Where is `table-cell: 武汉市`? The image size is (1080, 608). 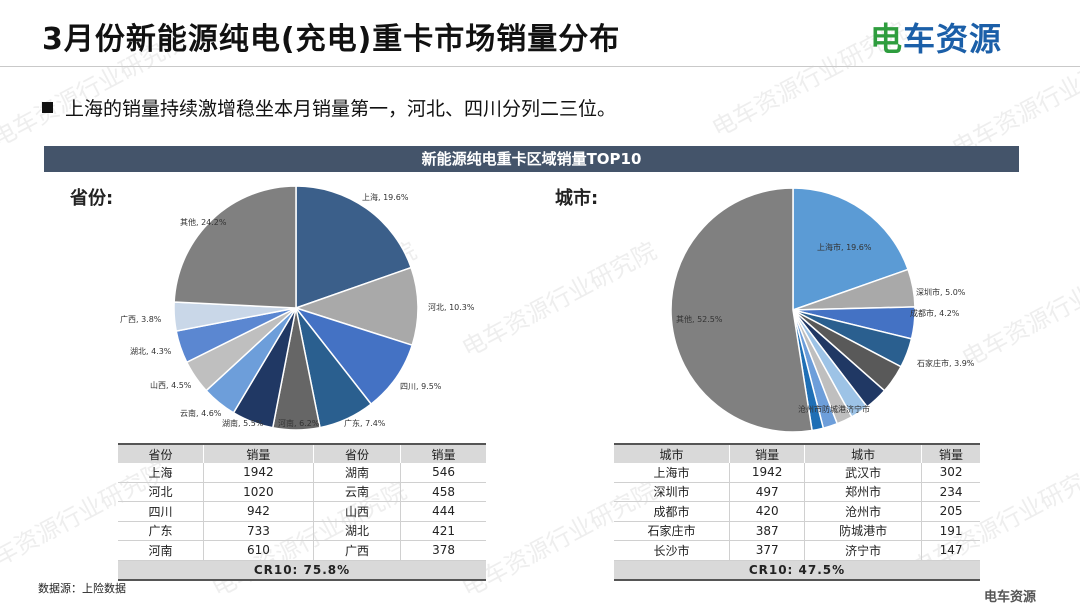
table-cell: 武汉市 is located at coordinates (863, 473).